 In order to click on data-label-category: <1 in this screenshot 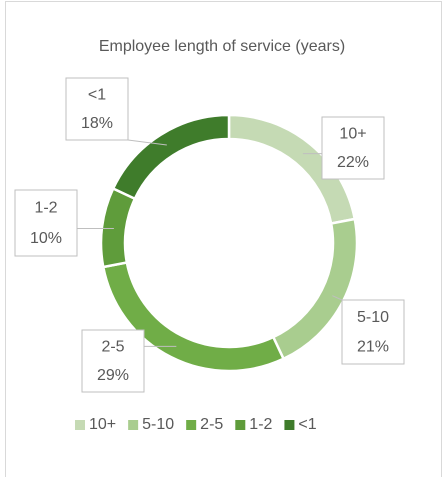, I will do `click(97, 95)`.